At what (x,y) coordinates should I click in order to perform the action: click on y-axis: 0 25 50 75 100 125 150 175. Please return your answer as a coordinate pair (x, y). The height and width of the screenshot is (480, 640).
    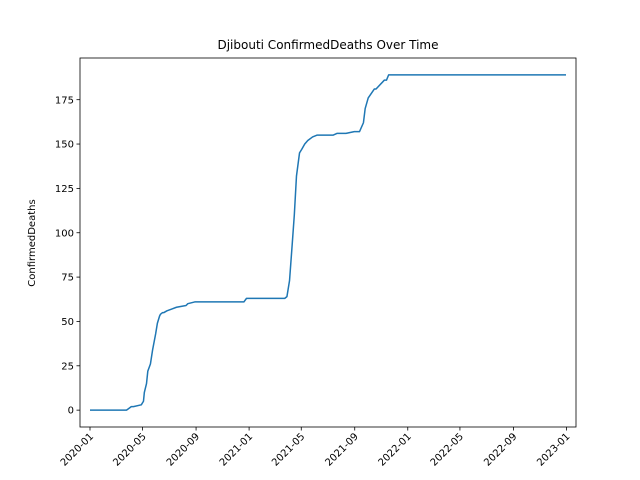
    Looking at the image, I should click on (67, 256).